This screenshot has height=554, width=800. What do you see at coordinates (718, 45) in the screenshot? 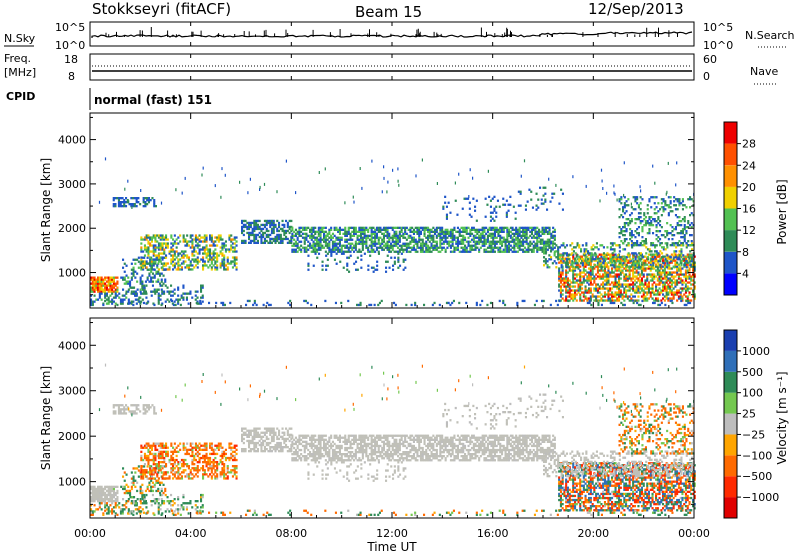
I see `nsearch-tick-bottom: 10^0` at bounding box center [718, 45].